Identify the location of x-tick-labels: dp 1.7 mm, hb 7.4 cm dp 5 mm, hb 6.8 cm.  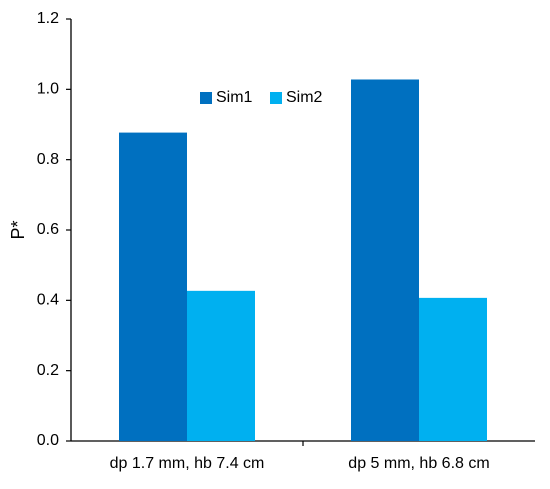
(300, 463).